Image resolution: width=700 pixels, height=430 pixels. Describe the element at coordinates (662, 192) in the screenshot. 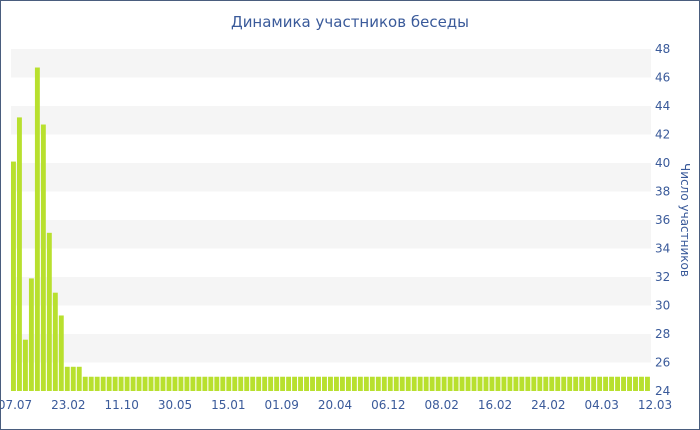

I see `y-tick-label: 38` at that location.